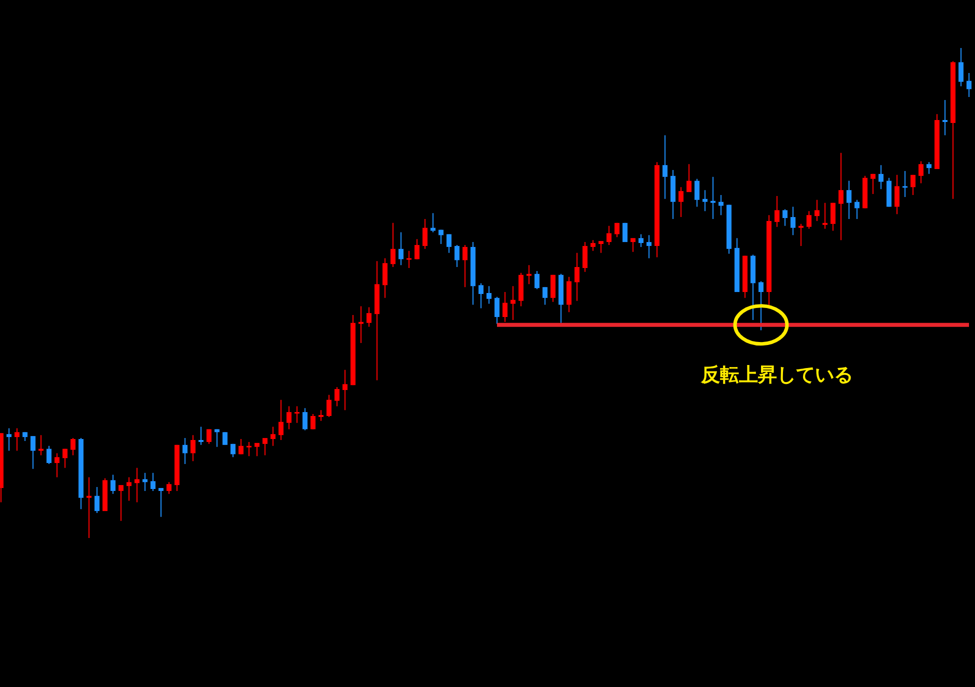 The width and height of the screenshot is (975, 687). I want to click on annotation: 反転上昇している, so click(776, 375).